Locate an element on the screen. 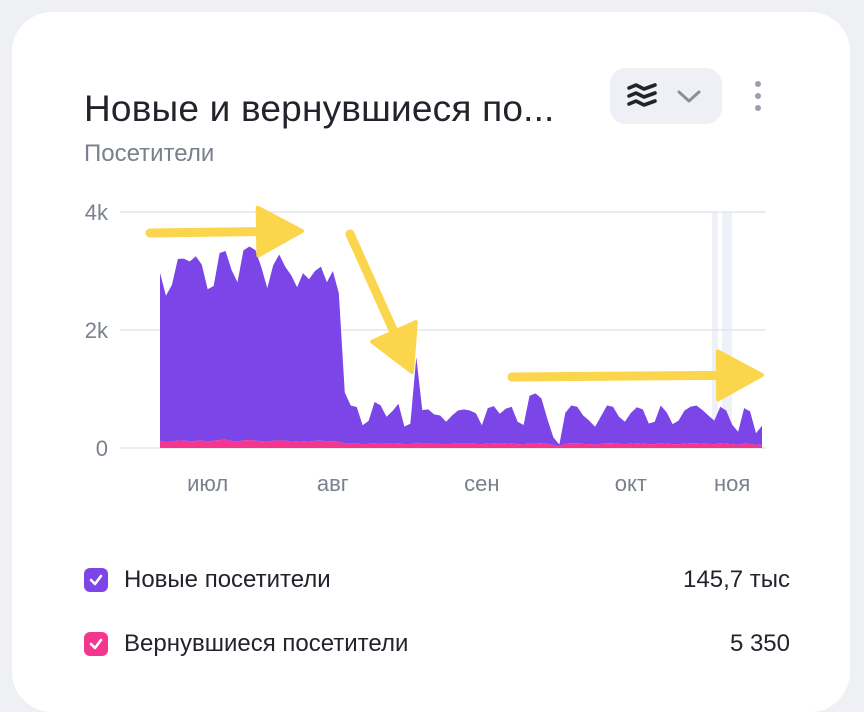 The image size is (864, 712). series-area-returning-visitors is located at coordinates (461, 443).